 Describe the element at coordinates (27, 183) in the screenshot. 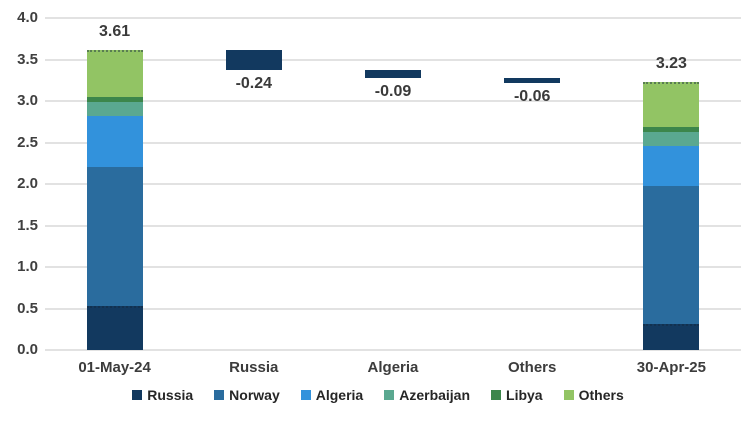

I see `y-axis-tick-label: 2.0` at that location.